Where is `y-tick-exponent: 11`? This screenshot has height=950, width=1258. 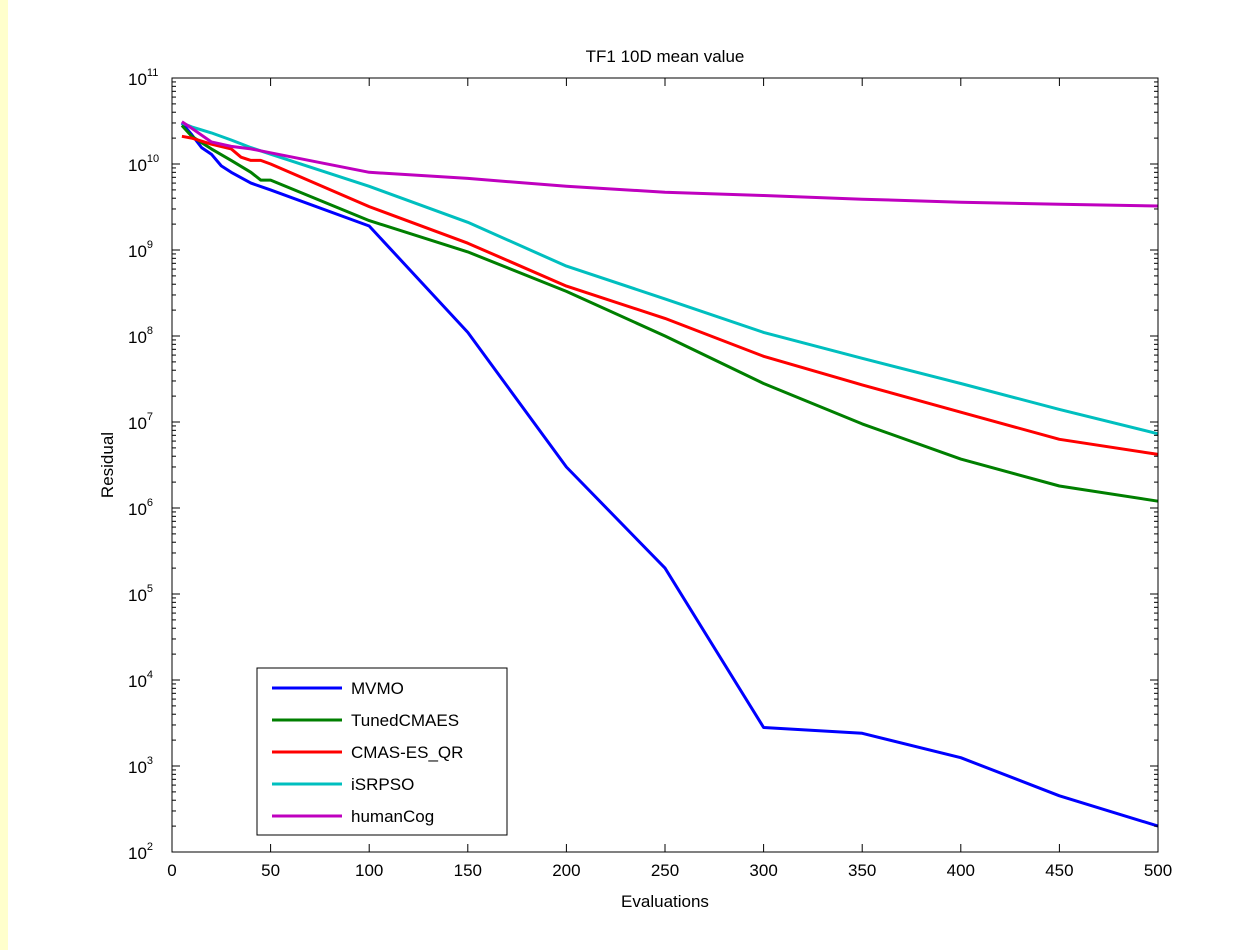
y-tick-exponent: 11 is located at coordinates (152, 73).